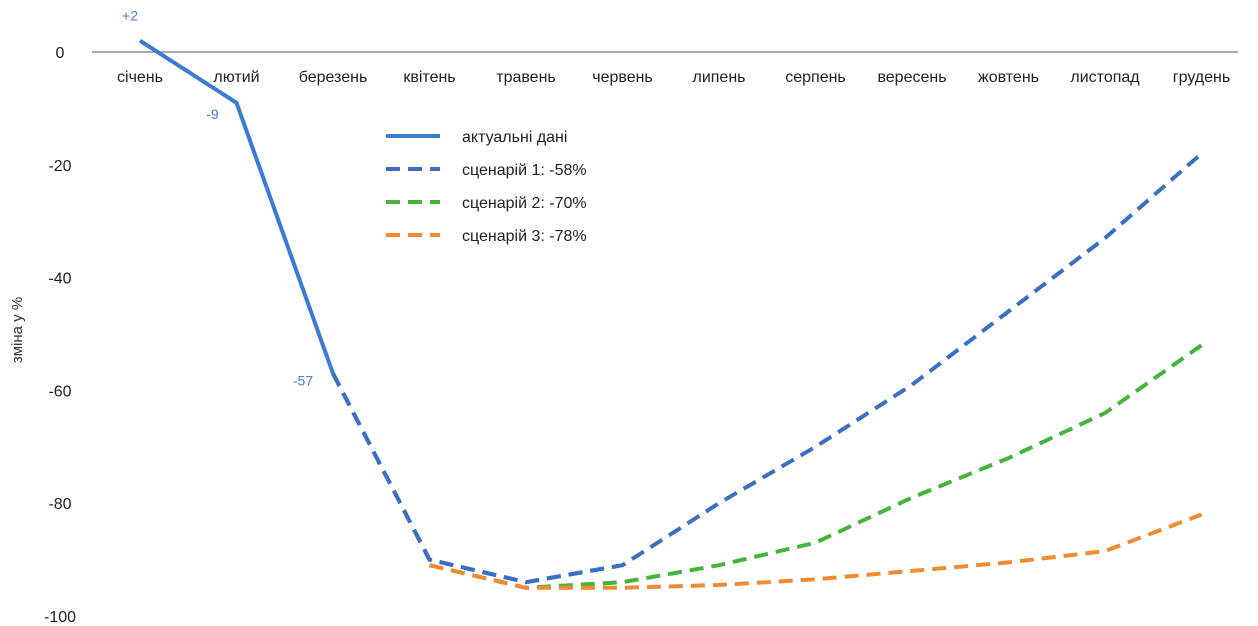 This screenshot has width=1258, height=626. What do you see at coordinates (622, 77) in the screenshot?
I see `x-tick-label: червень` at bounding box center [622, 77].